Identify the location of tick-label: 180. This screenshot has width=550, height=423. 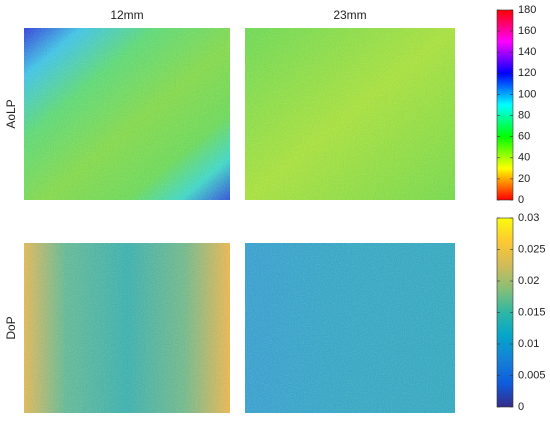
(527, 10).